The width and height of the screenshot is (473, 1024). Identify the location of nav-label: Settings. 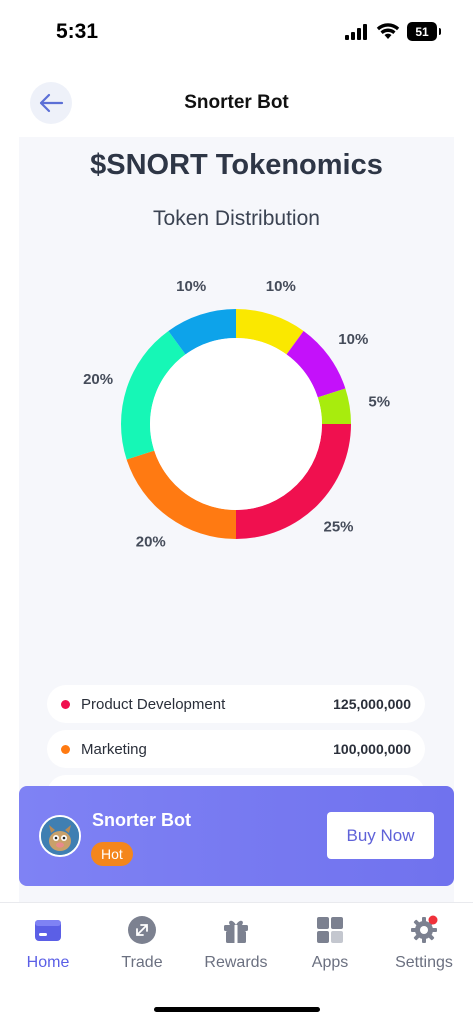
(424, 962).